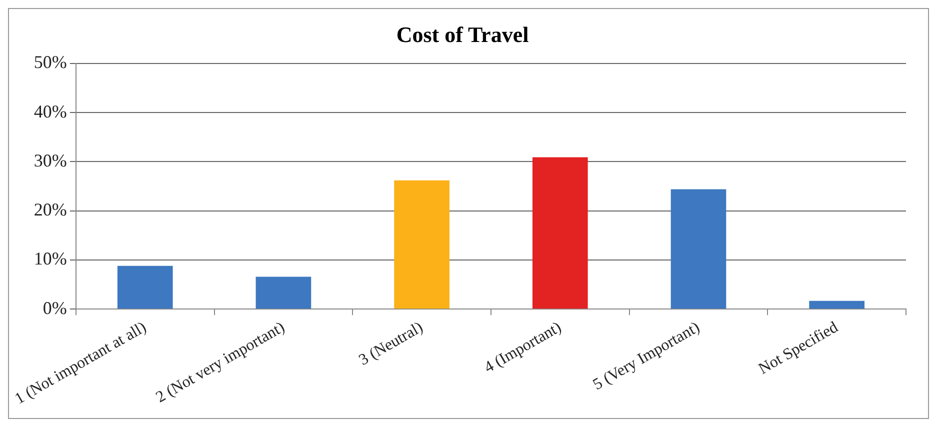 The image size is (937, 427). Describe the element at coordinates (50, 111) in the screenshot. I see `y-tick-label: 40%` at that location.